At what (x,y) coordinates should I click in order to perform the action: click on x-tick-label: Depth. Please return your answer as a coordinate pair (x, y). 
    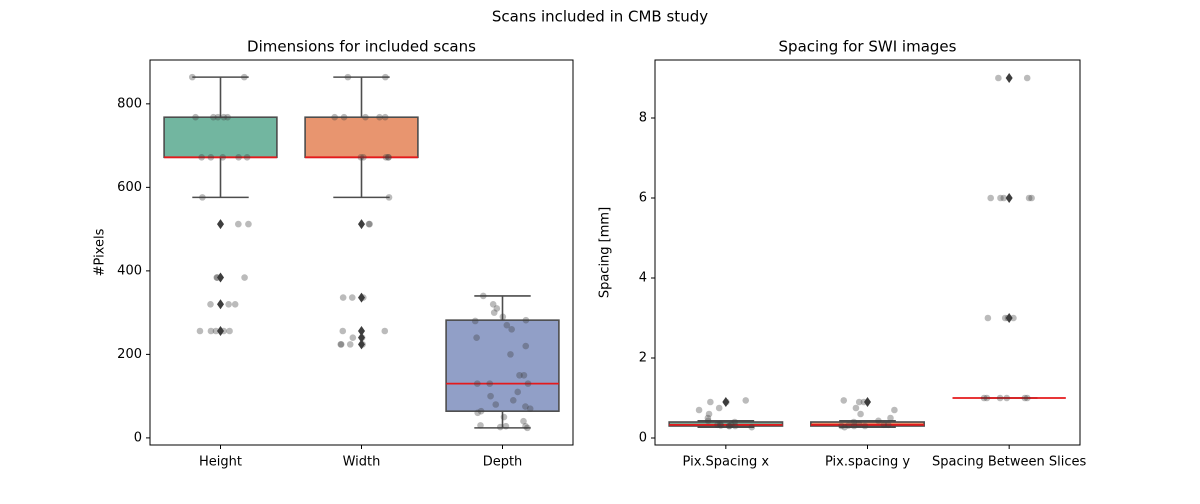
    Looking at the image, I should click on (503, 462).